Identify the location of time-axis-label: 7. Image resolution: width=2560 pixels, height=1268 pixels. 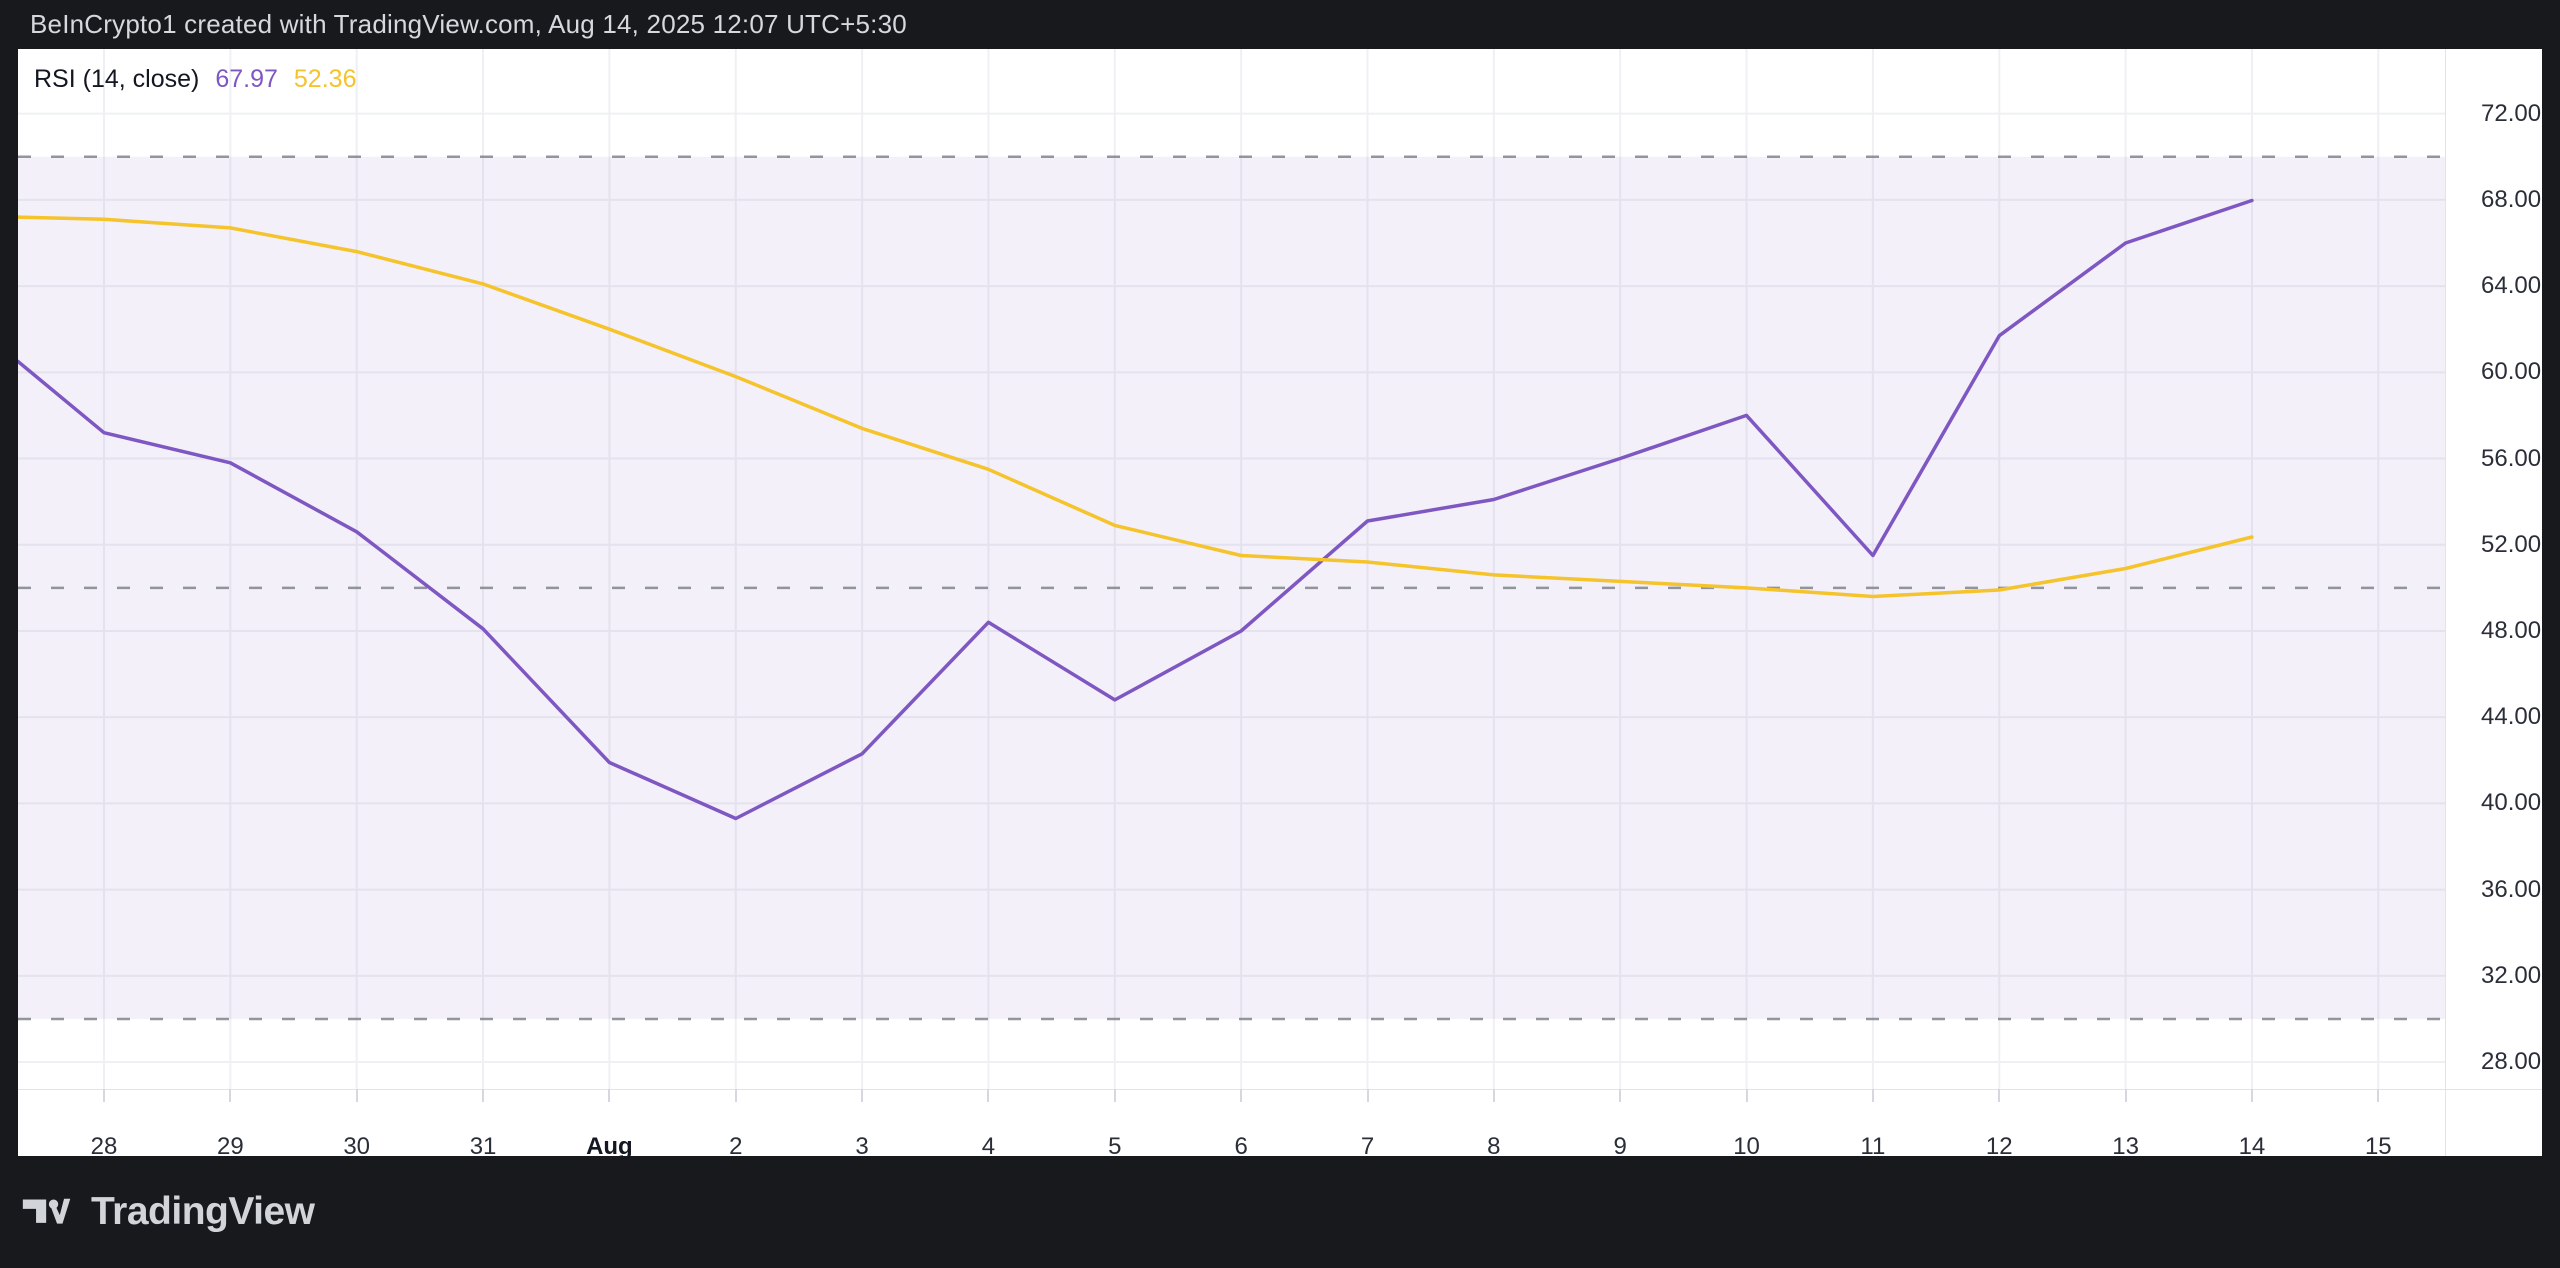
(1367, 1146).